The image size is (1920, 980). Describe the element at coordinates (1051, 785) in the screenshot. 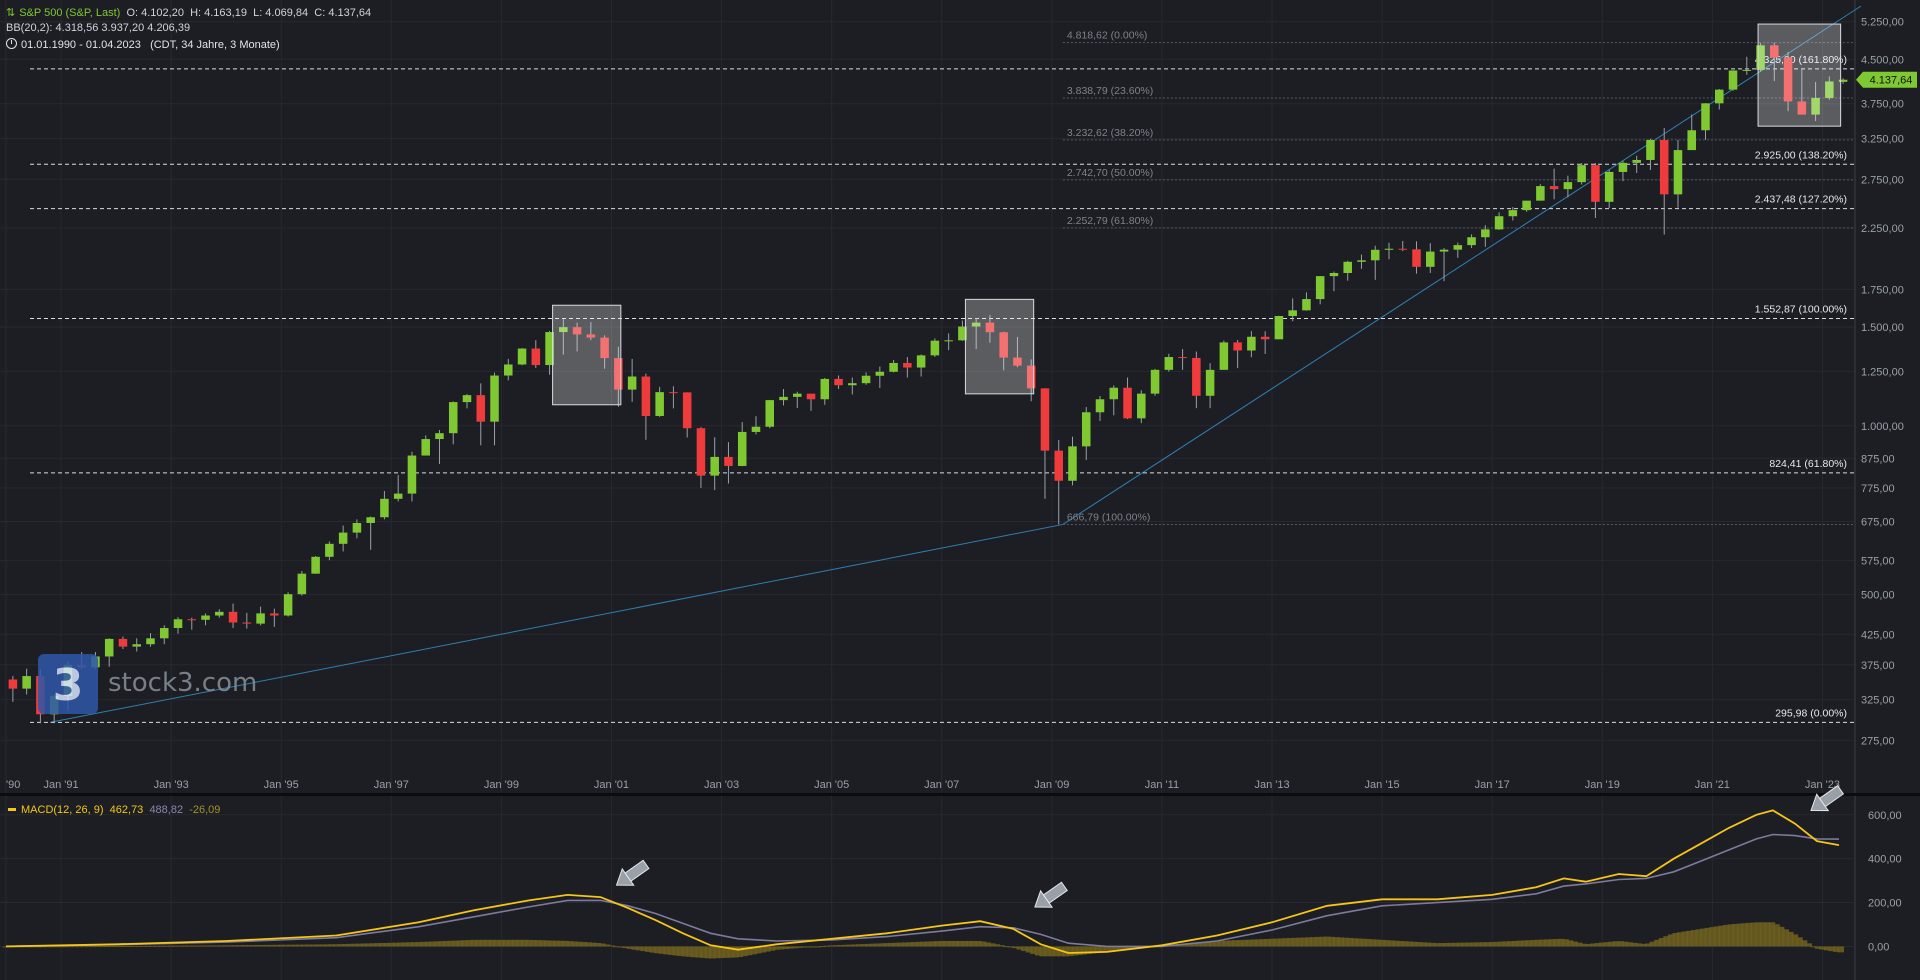

I see `x-tick-label: Jan '09` at that location.